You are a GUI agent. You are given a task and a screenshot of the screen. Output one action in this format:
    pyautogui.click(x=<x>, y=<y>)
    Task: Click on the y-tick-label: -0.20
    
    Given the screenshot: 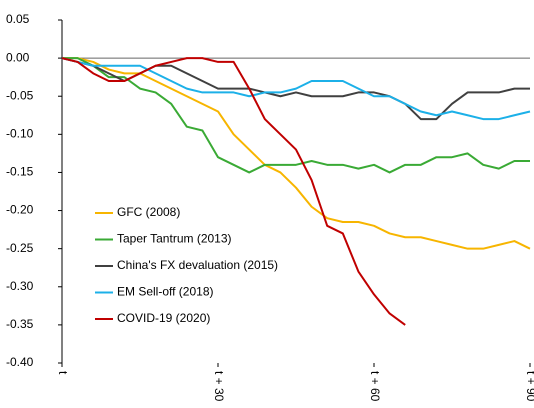 What is the action you would take?
    pyautogui.click(x=20, y=210)
    